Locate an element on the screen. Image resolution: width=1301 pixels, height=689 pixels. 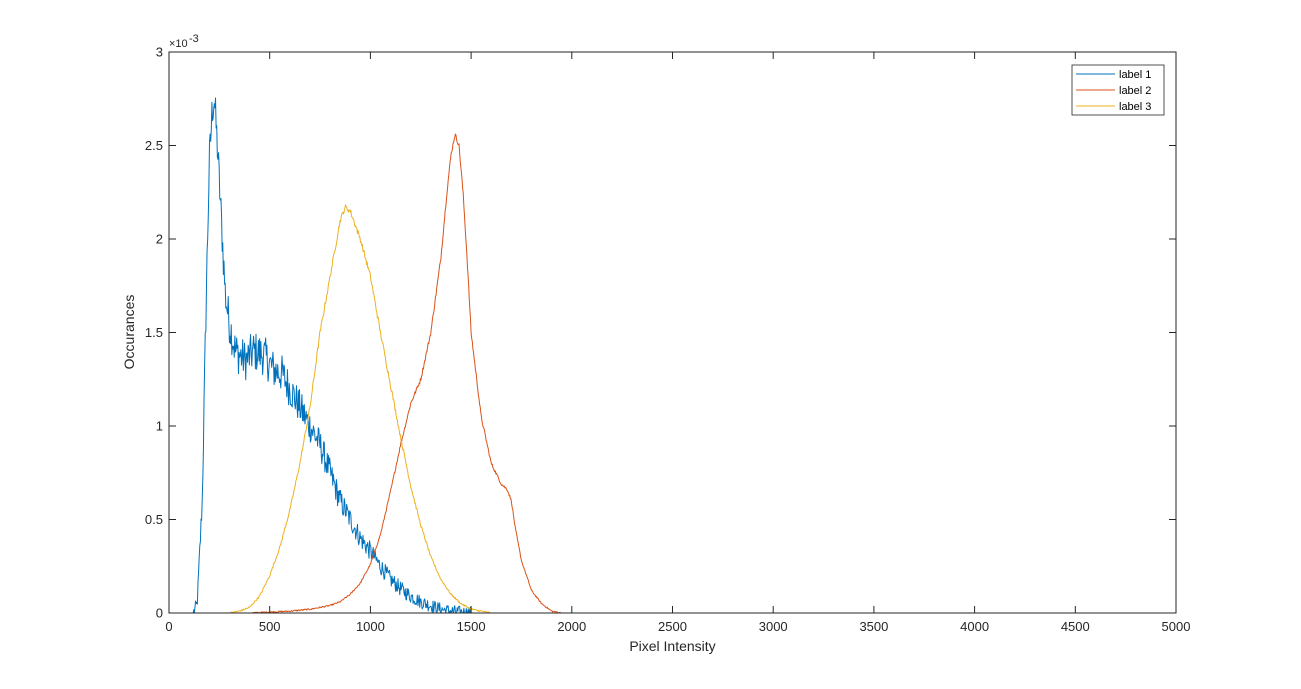
y-tick-label: 0.5 is located at coordinates (154, 519).